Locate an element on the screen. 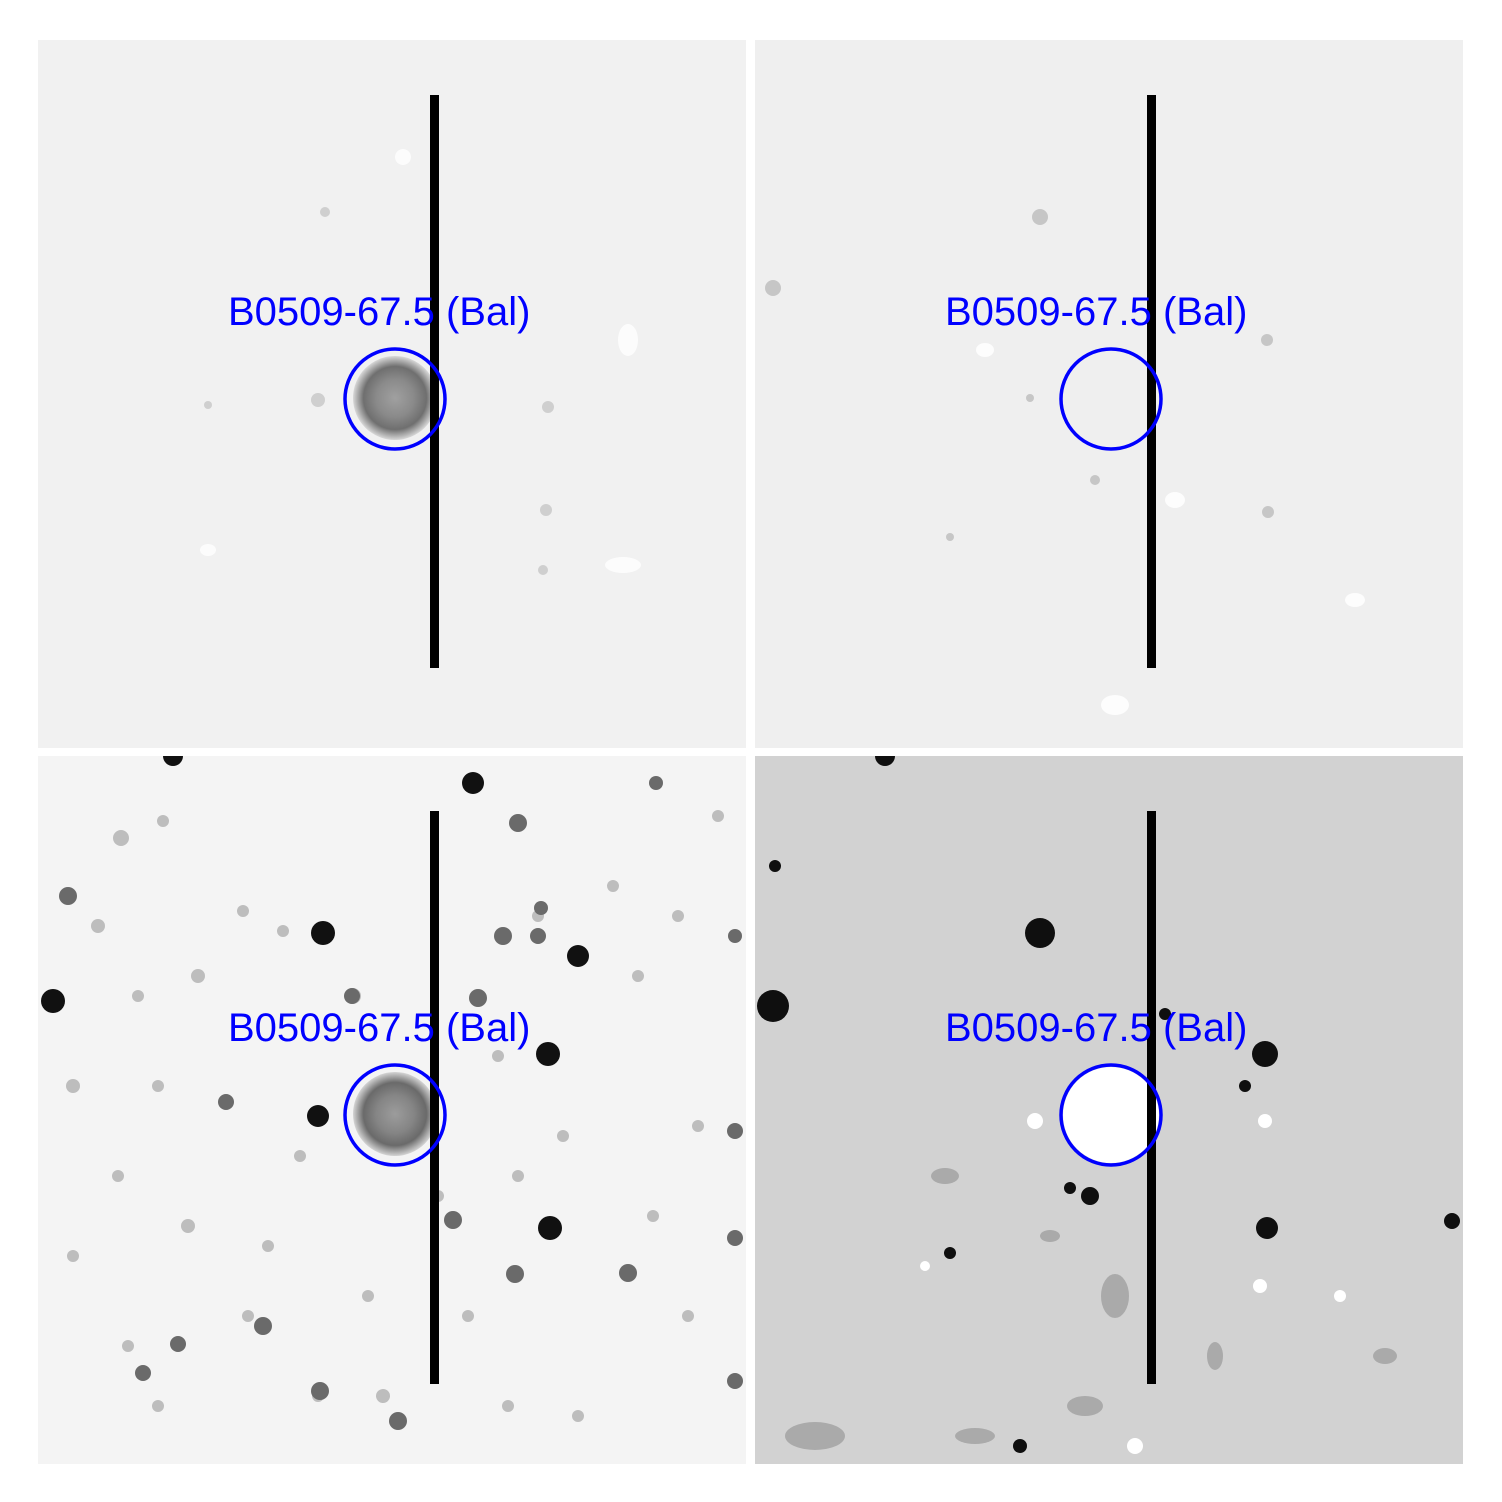 The height and width of the screenshot is (1502, 1502). residual-bright-spots is located at coordinates (1133, 1283).